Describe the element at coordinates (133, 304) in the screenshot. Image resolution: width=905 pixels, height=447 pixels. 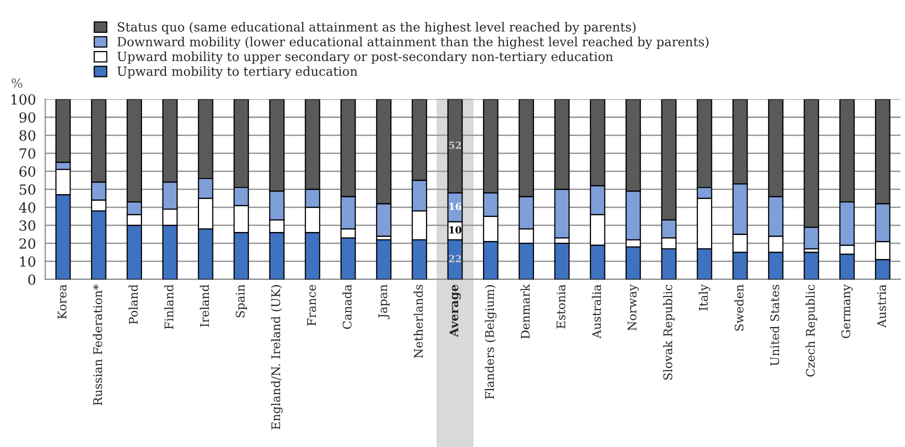
I see `x-tick-label: Poland` at that location.